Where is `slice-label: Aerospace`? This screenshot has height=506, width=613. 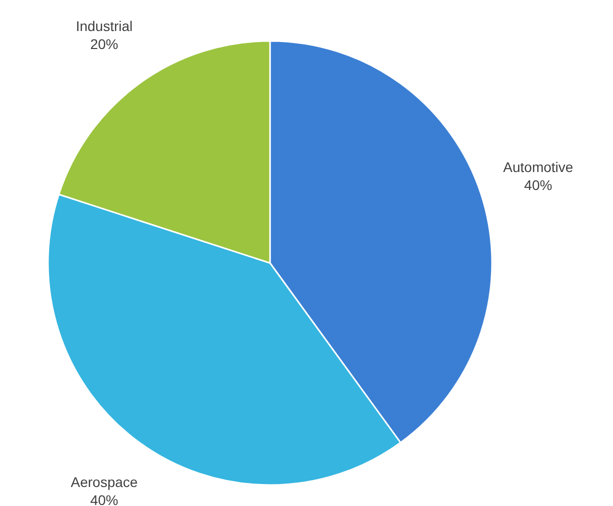 slice-label: Aerospace is located at coordinates (104, 482).